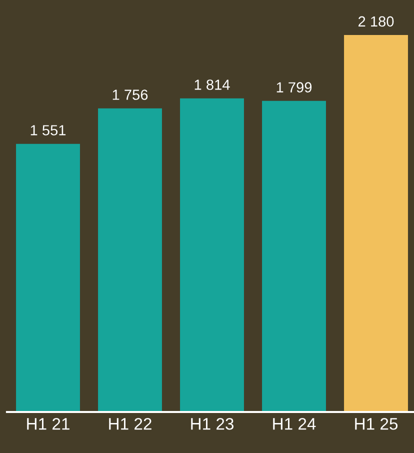  What do you see at coordinates (376, 424) in the screenshot?
I see `x-tick-label: H1 25` at bounding box center [376, 424].